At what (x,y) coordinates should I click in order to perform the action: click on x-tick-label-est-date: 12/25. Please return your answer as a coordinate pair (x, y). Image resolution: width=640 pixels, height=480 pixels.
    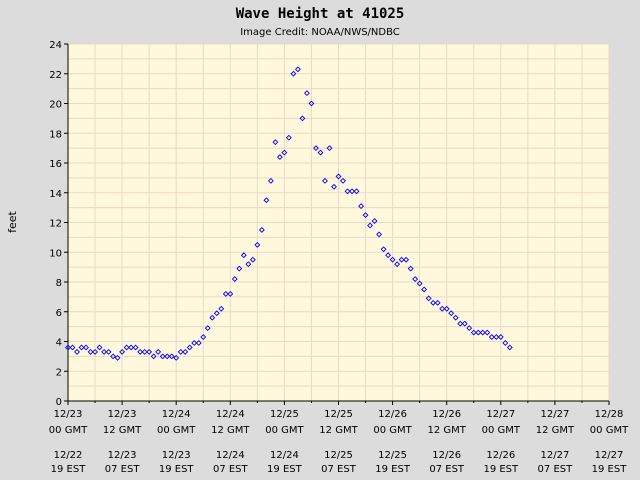
    Looking at the image, I should click on (338, 455).